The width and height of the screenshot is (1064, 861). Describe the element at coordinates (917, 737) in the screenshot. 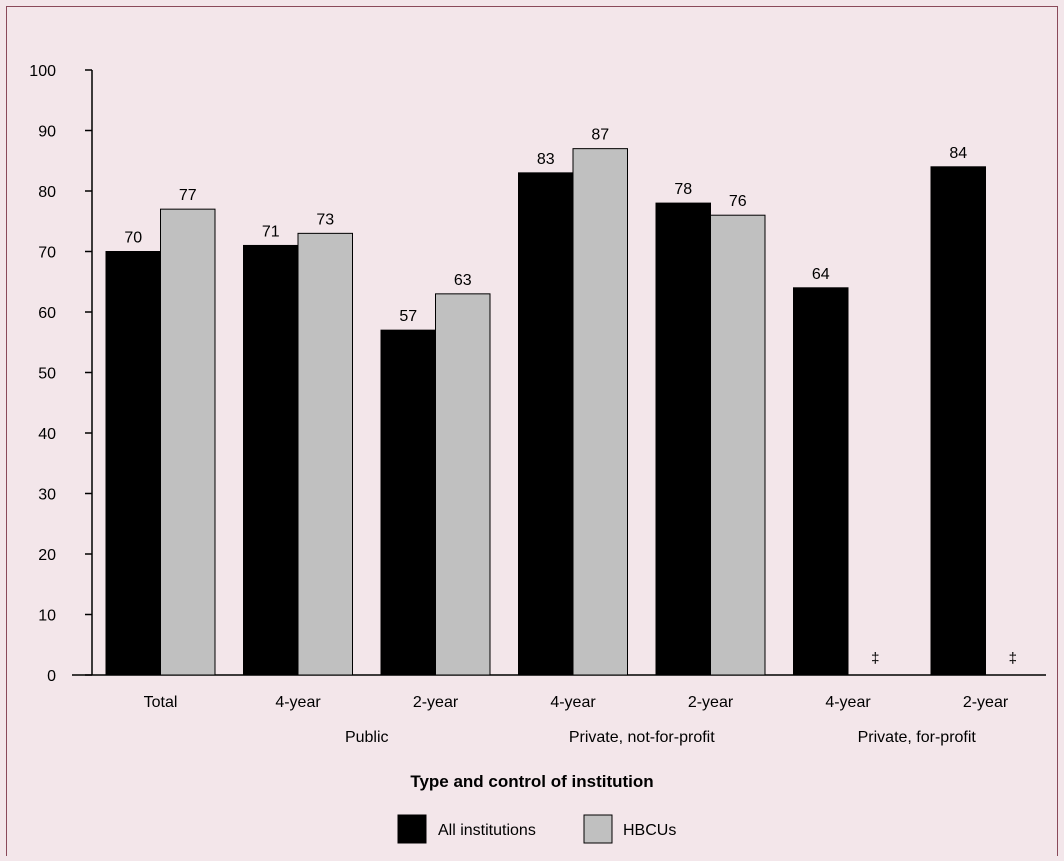

I see `x-group-label: Private, for-profit` at that location.